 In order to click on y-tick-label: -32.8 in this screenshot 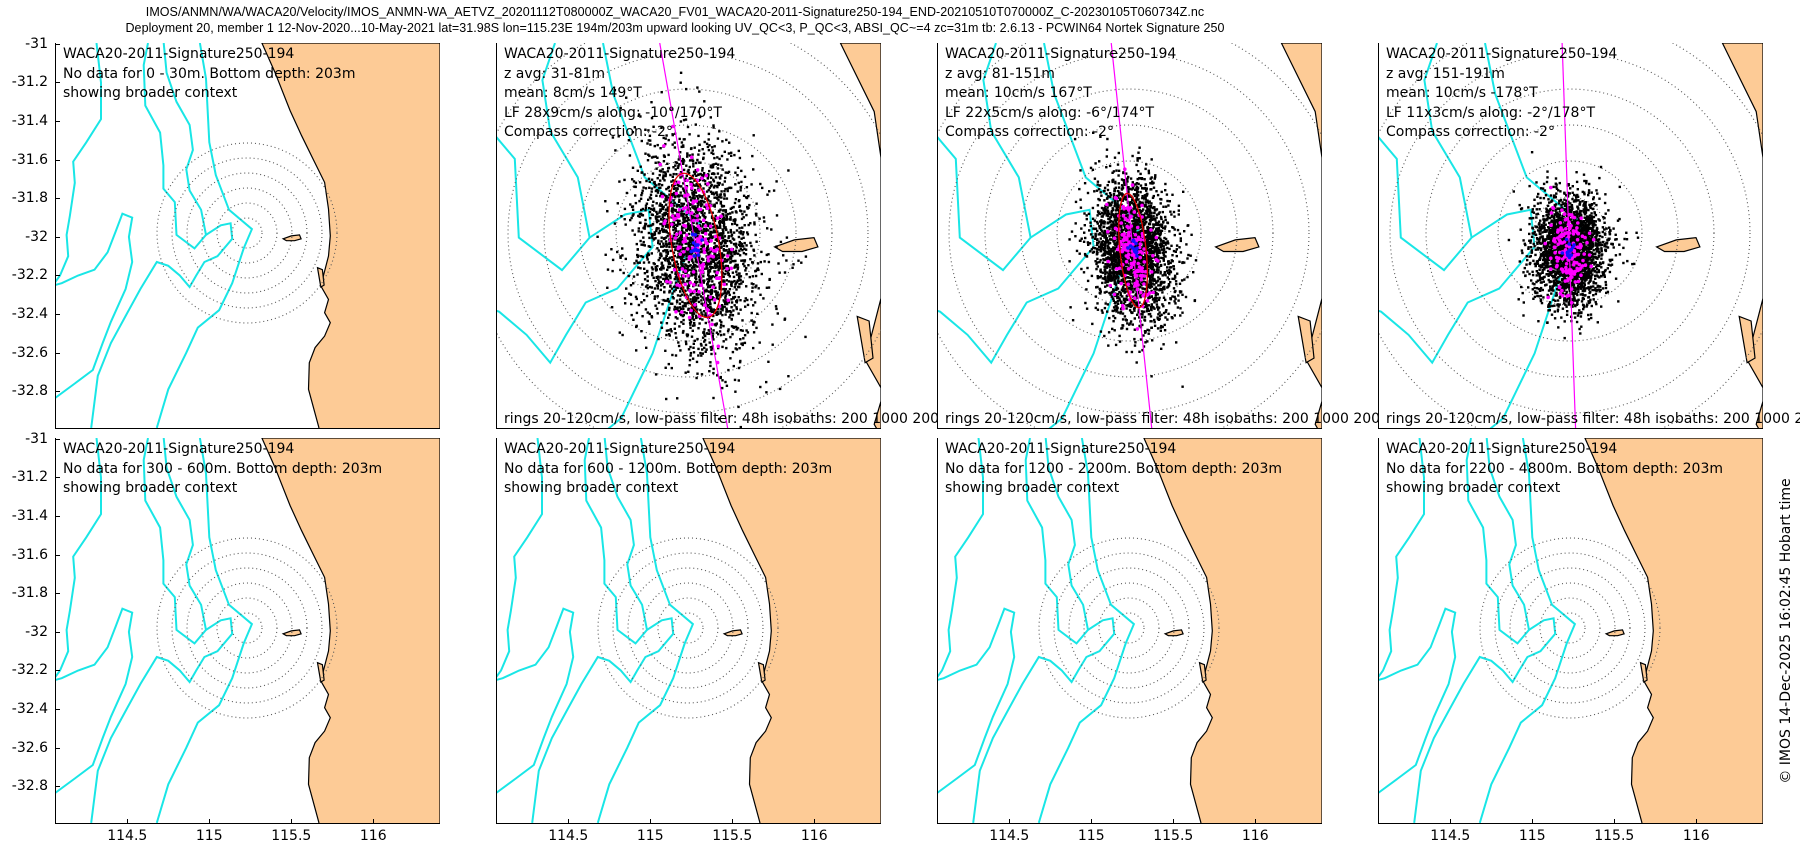, I will do `click(29, 391)`.